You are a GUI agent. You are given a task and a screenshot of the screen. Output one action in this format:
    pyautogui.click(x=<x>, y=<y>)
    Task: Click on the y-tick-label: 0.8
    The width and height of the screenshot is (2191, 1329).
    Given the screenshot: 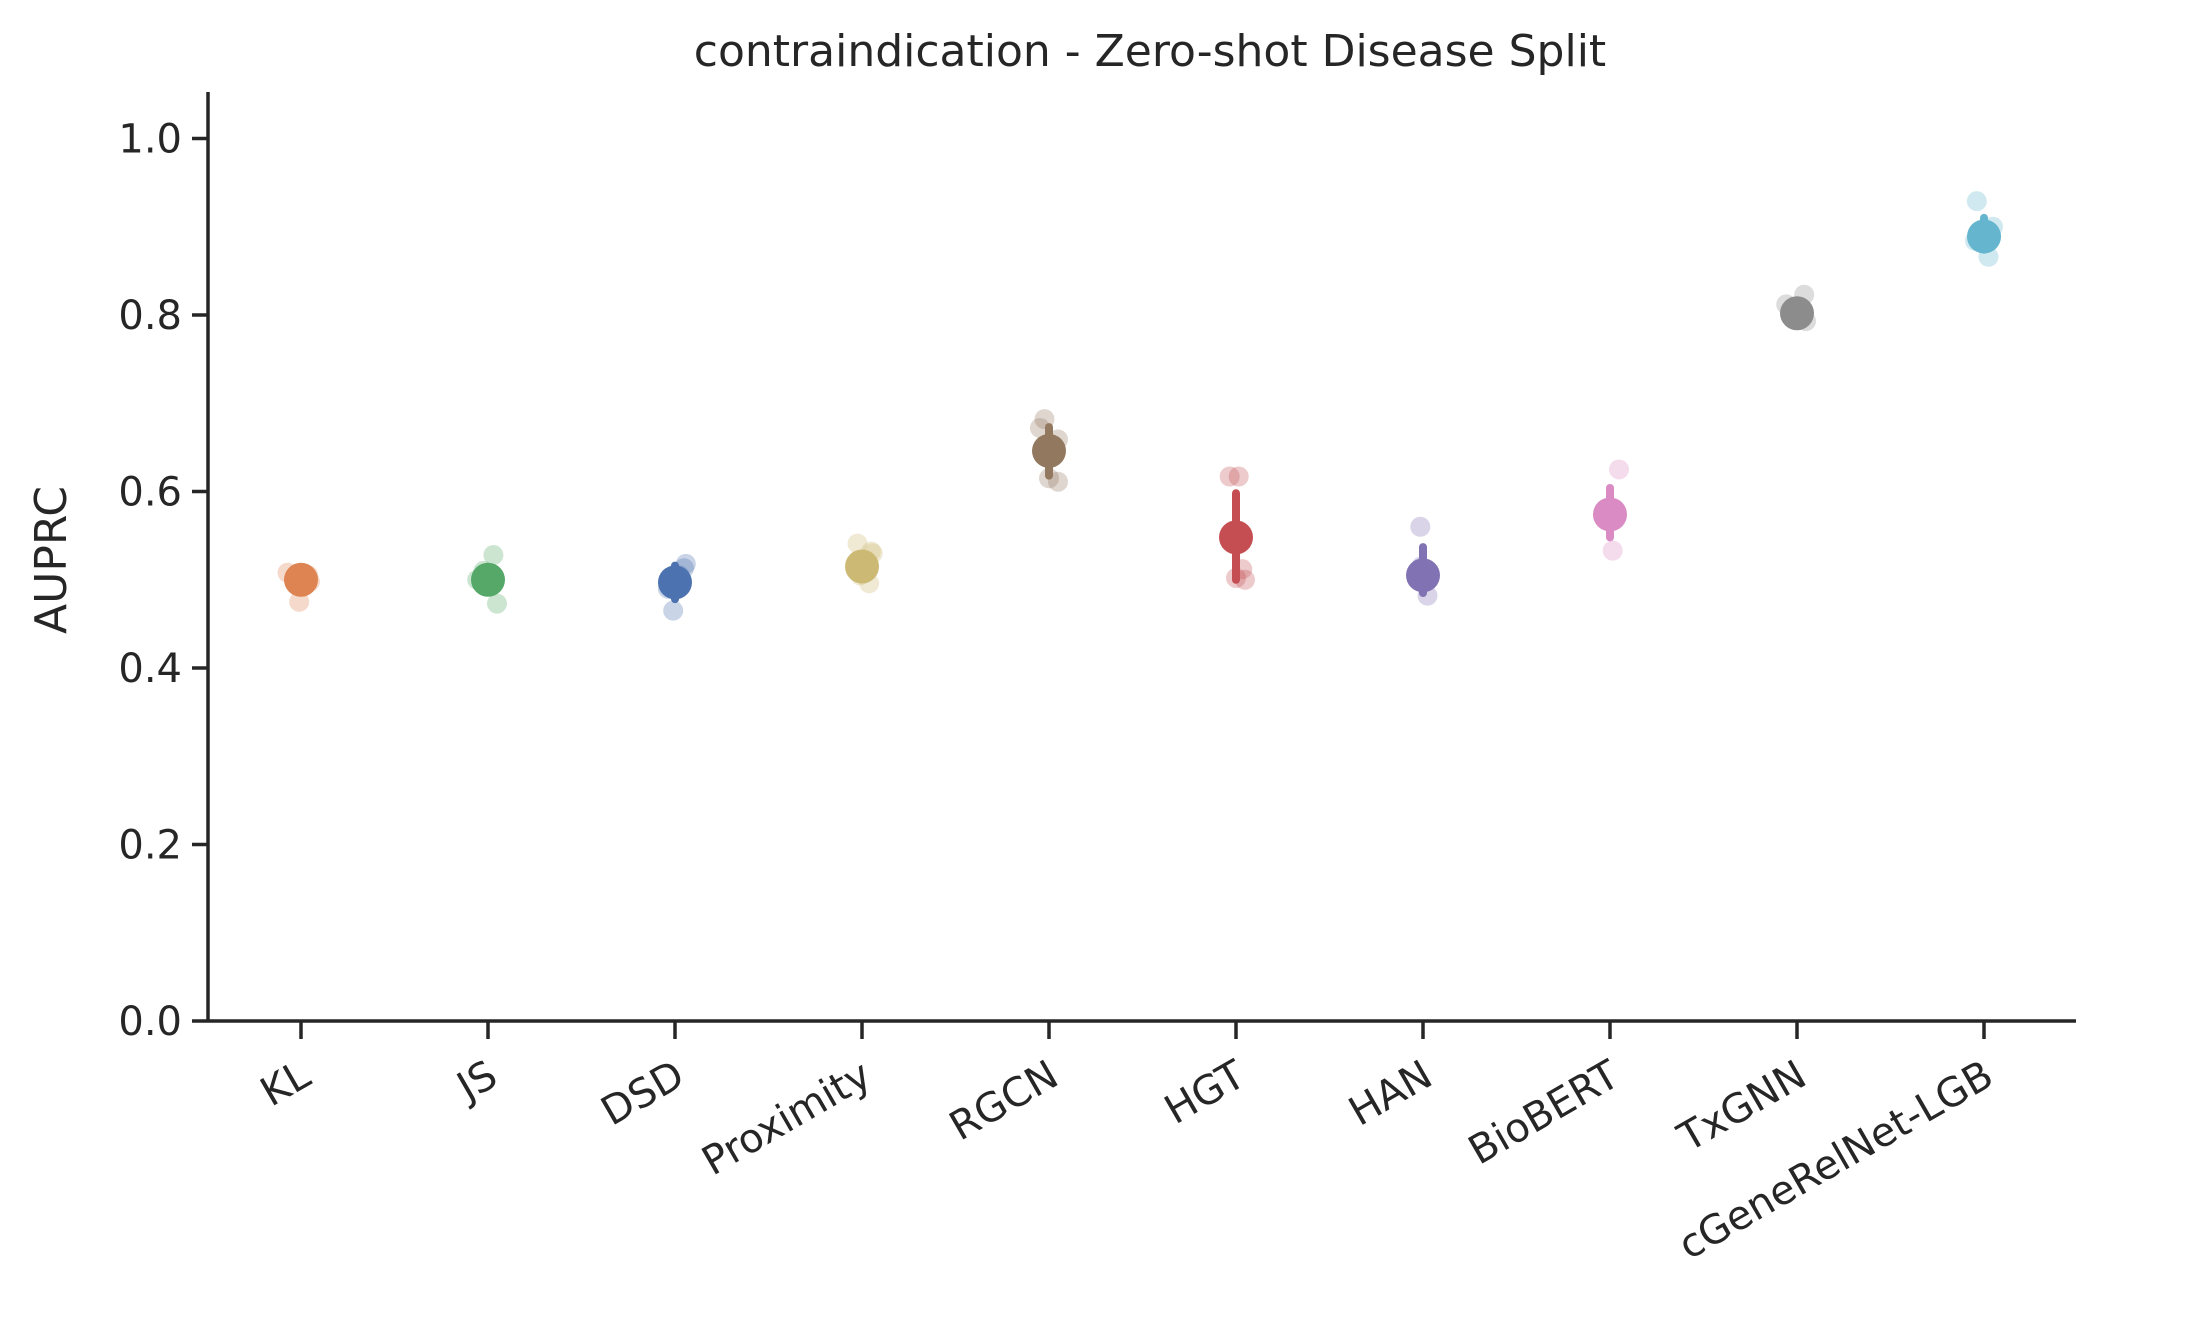 What is the action you would take?
    pyautogui.click(x=150, y=316)
    